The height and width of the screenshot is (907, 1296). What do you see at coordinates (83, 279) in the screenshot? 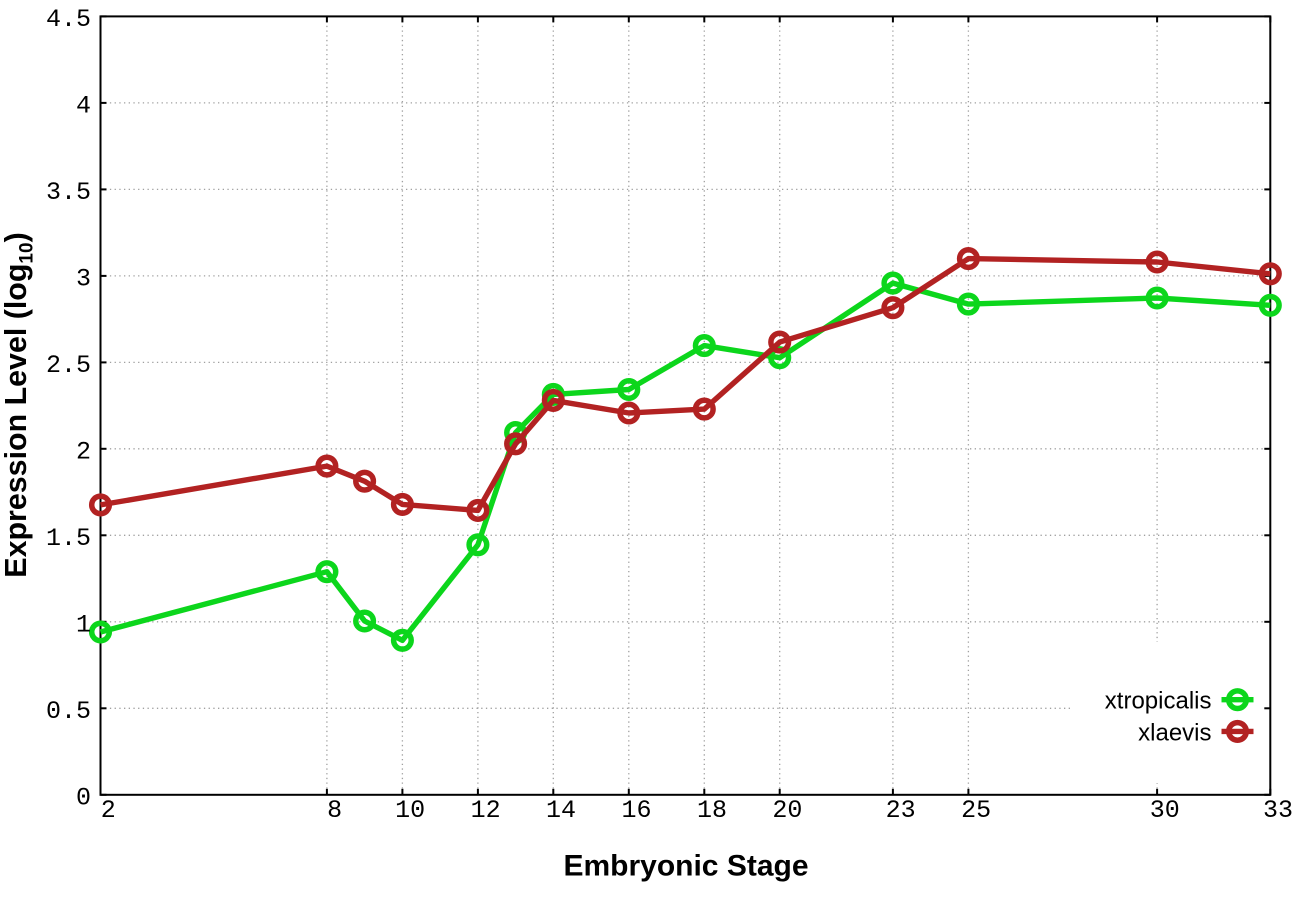
I see `svg-text: 3` at bounding box center [83, 279].